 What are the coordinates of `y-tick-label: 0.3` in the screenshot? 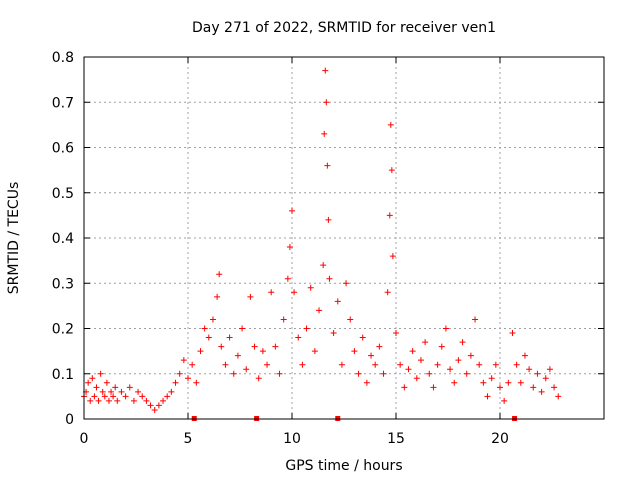 It's located at (63, 284).